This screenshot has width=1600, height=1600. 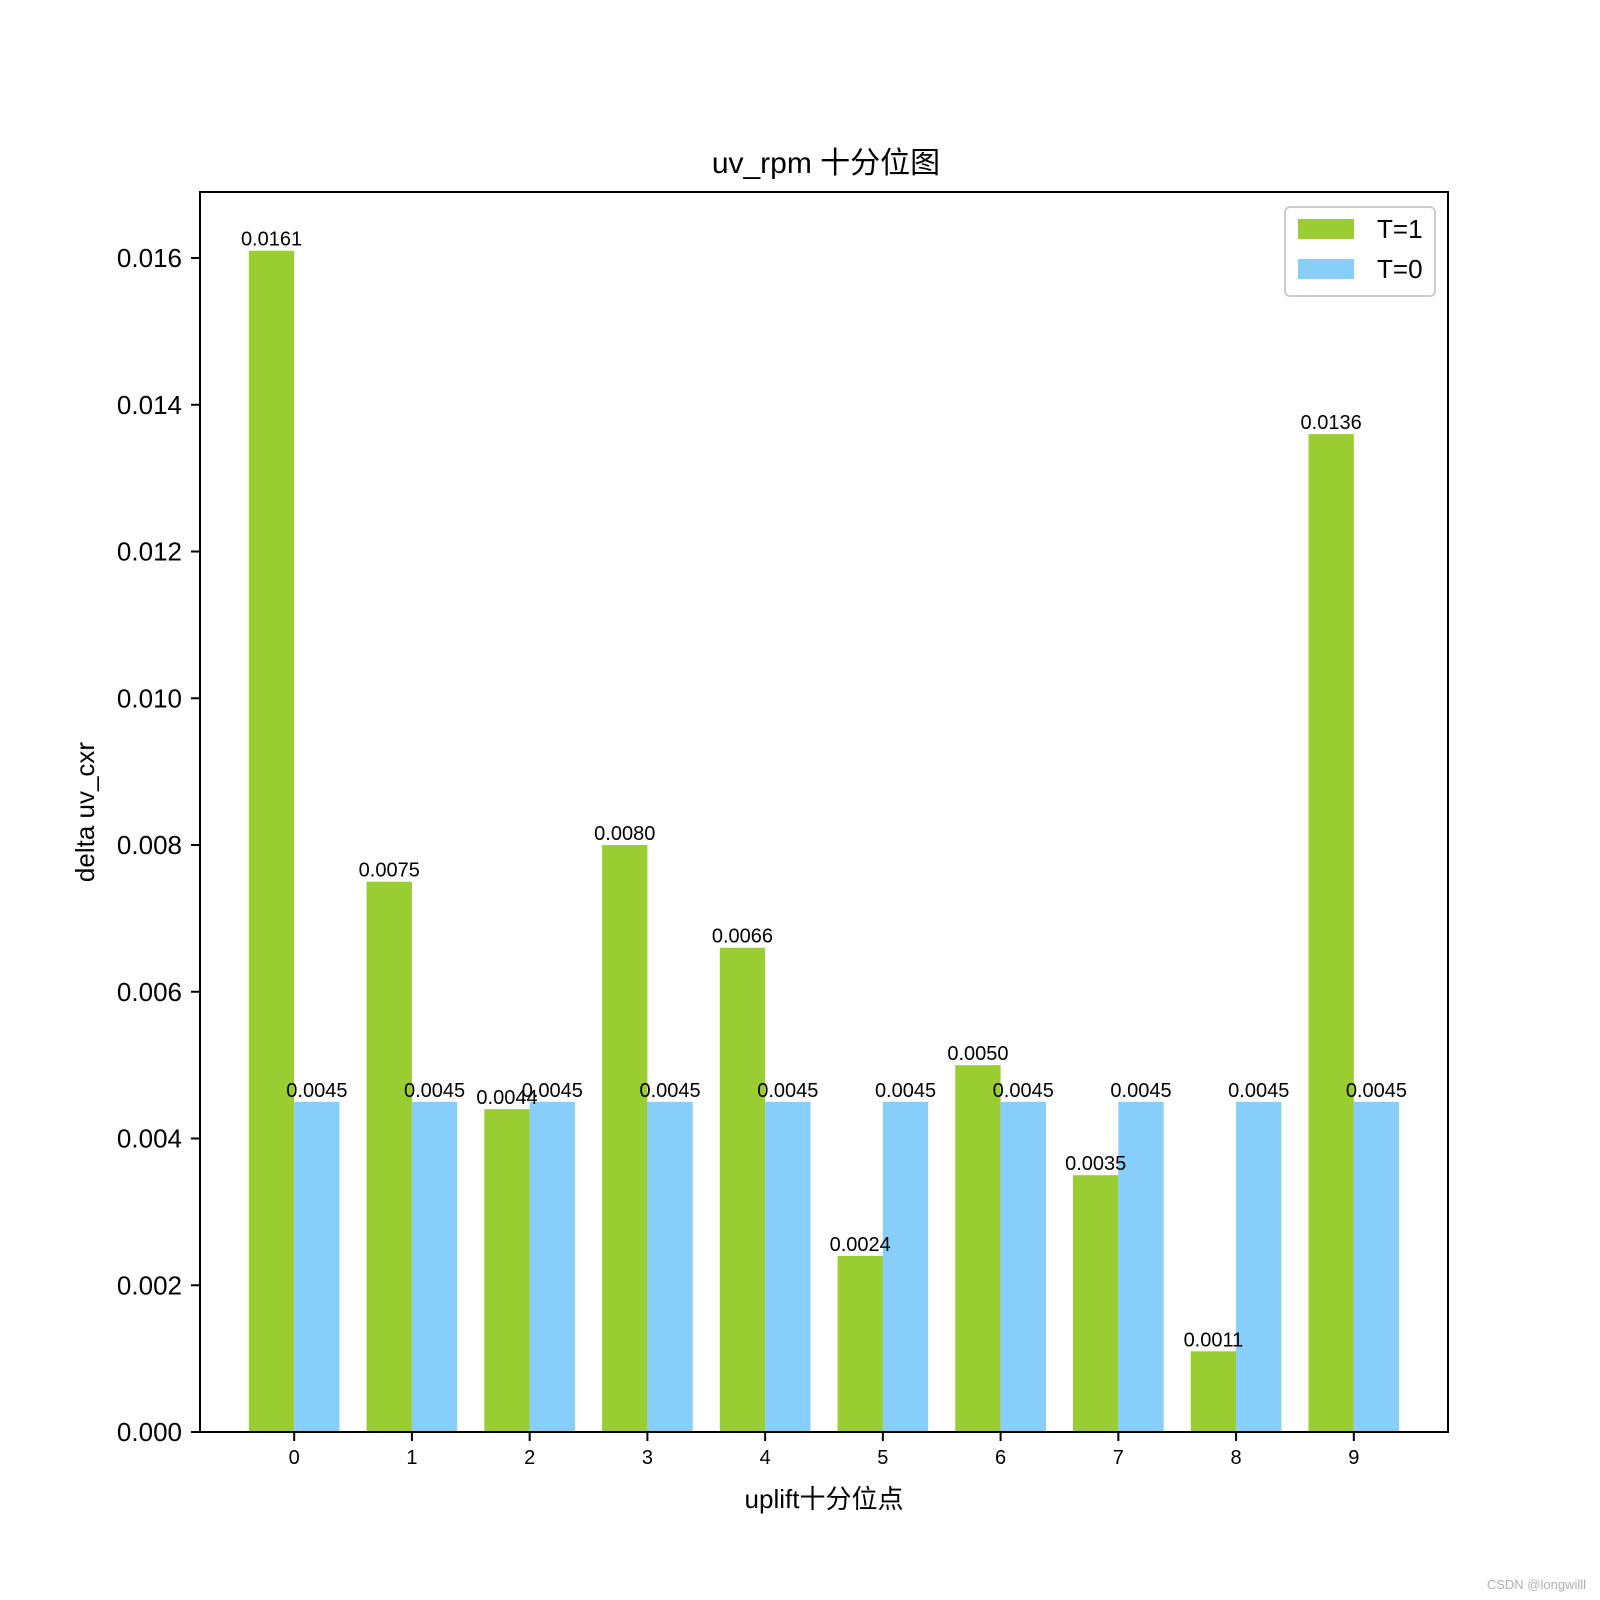 I want to click on bar-label-t1-9: 0.0136, so click(x=1331, y=423).